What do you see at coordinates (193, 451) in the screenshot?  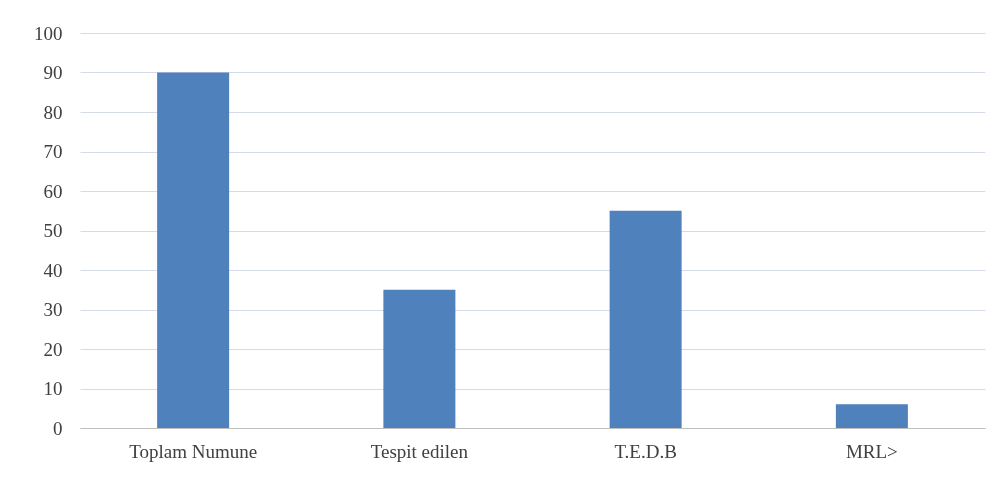 I see `x-tick-label: Toplam Numune` at bounding box center [193, 451].